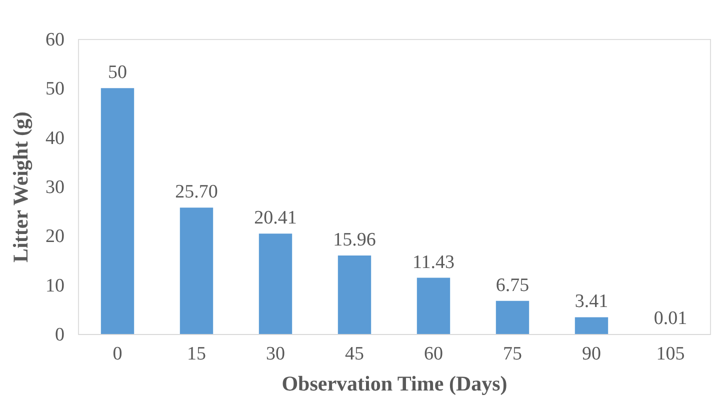  What do you see at coordinates (275, 218) in the screenshot?
I see `data-label: 20.41` at bounding box center [275, 218].